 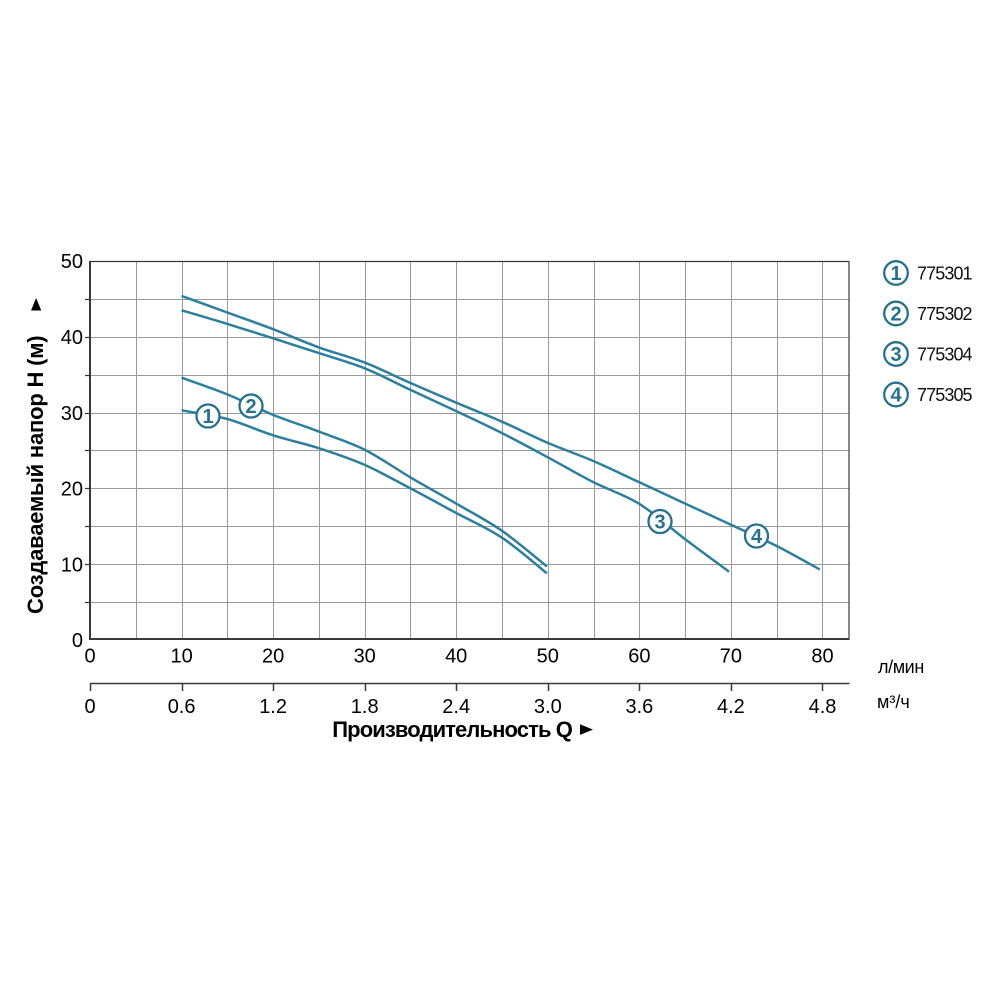 What do you see at coordinates (548, 707) in the screenshot?
I see `svg-text: 3.0` at bounding box center [548, 707].